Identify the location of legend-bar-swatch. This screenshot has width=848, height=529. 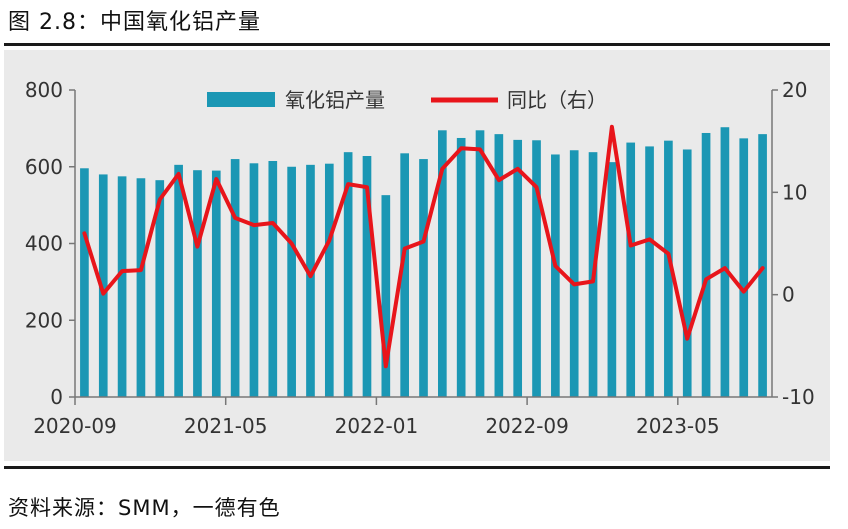
(241, 99).